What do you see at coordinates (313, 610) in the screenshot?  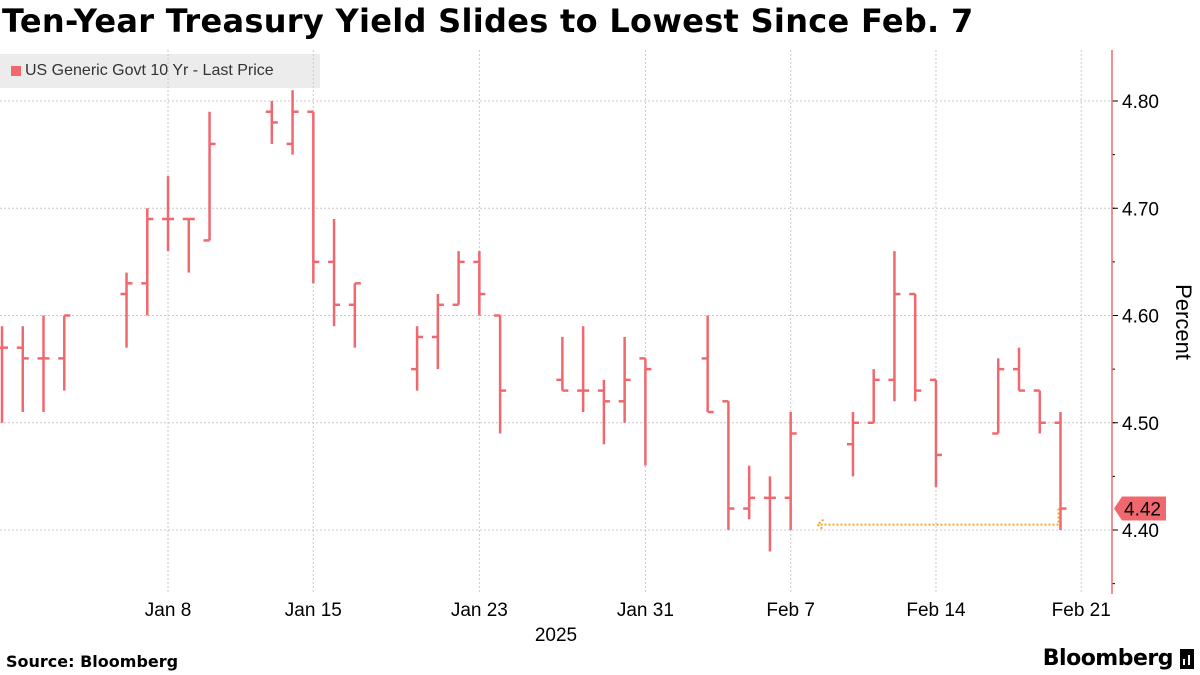 I see `x-tick-label: Jan 15` at bounding box center [313, 610].